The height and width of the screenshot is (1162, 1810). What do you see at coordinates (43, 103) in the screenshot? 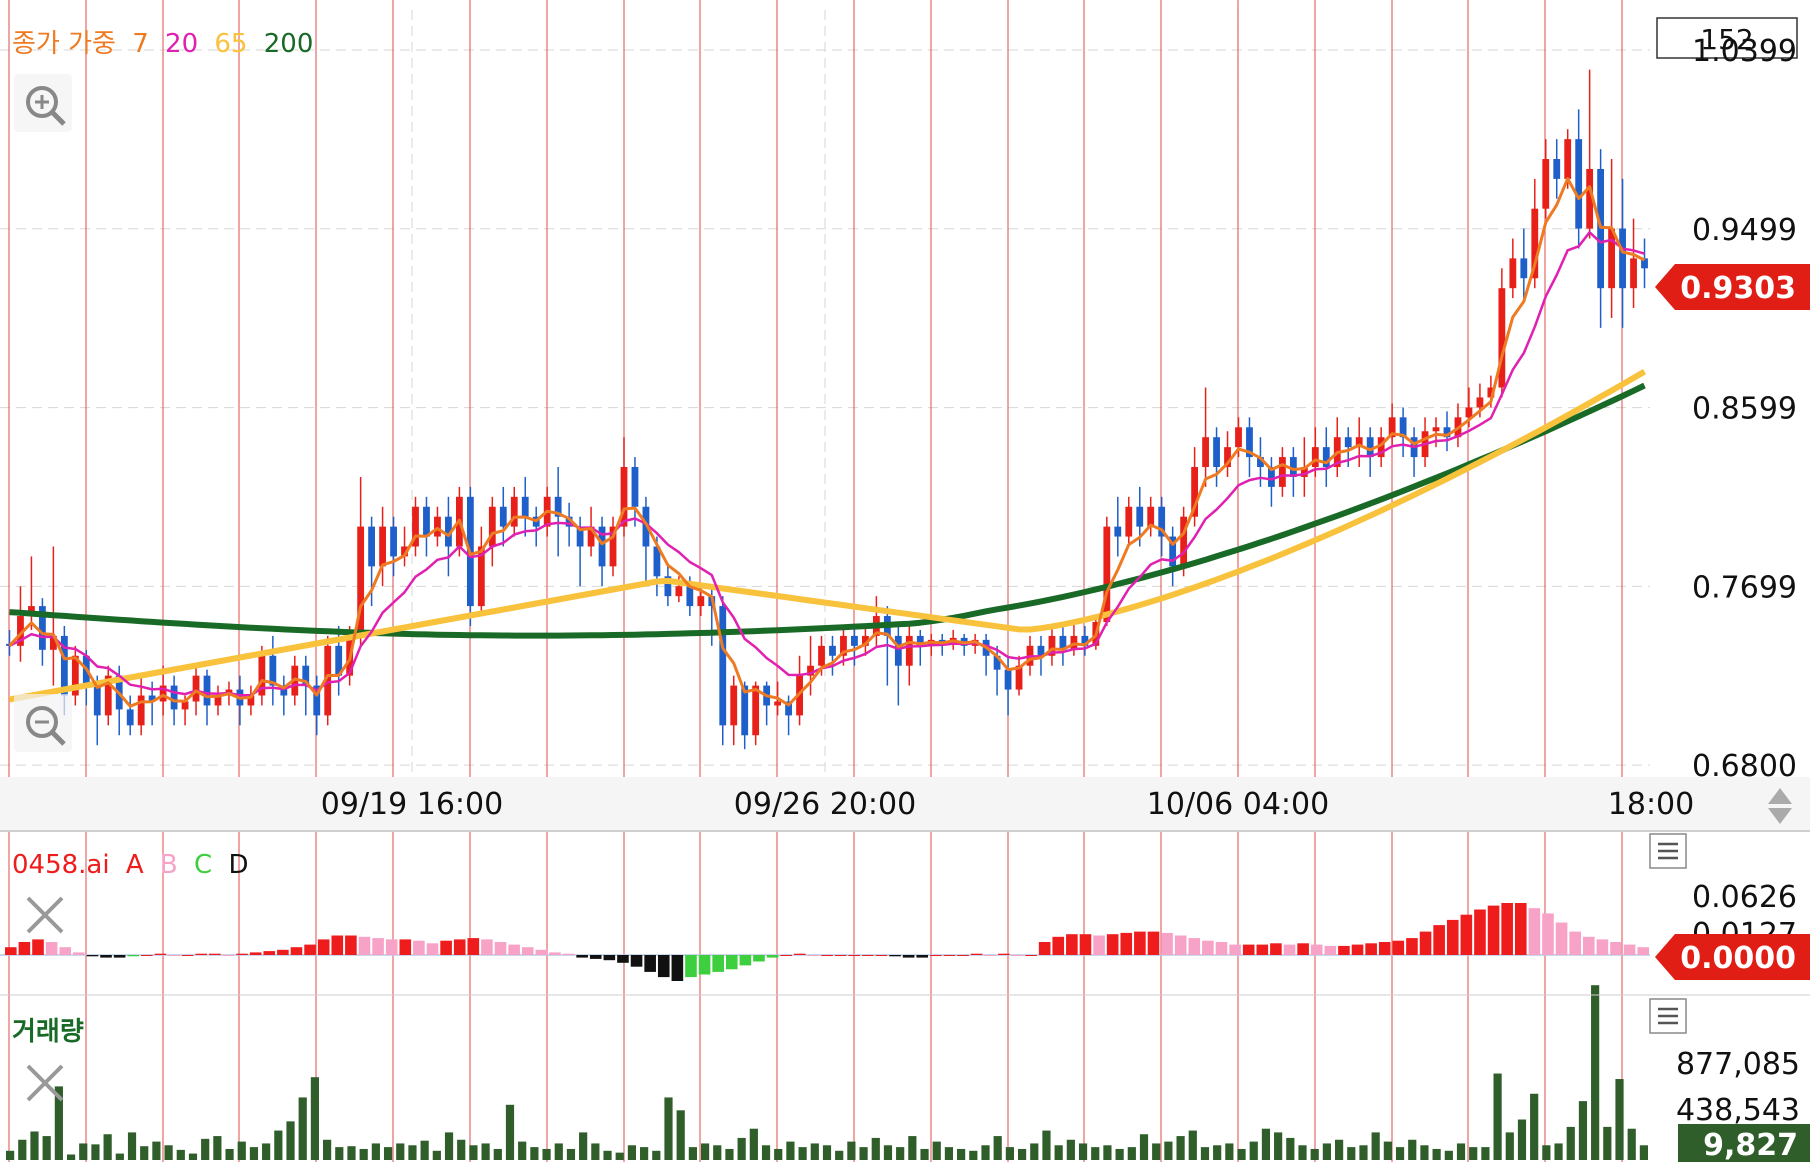
I see `zoom-in-icon` at bounding box center [43, 103].